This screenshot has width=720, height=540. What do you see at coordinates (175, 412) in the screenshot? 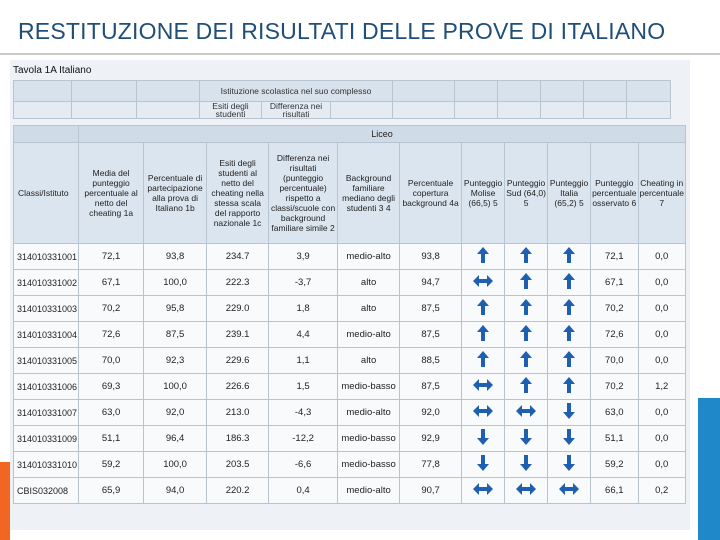
I see `cell-partecipazione: 92,0` at bounding box center [175, 412].